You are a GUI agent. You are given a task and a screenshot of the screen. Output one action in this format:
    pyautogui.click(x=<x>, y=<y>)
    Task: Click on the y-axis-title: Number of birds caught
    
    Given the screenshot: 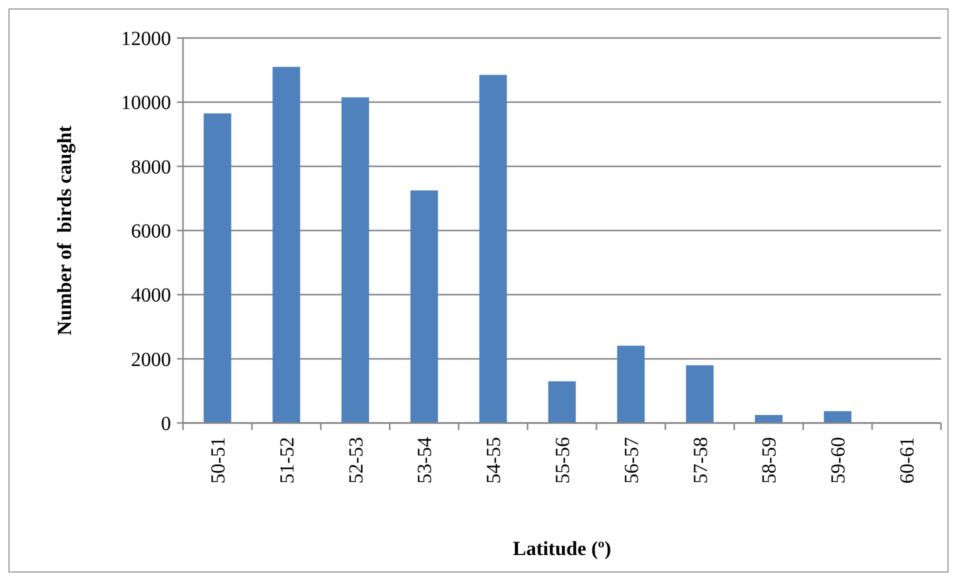 What is the action you would take?
    pyautogui.click(x=65, y=230)
    